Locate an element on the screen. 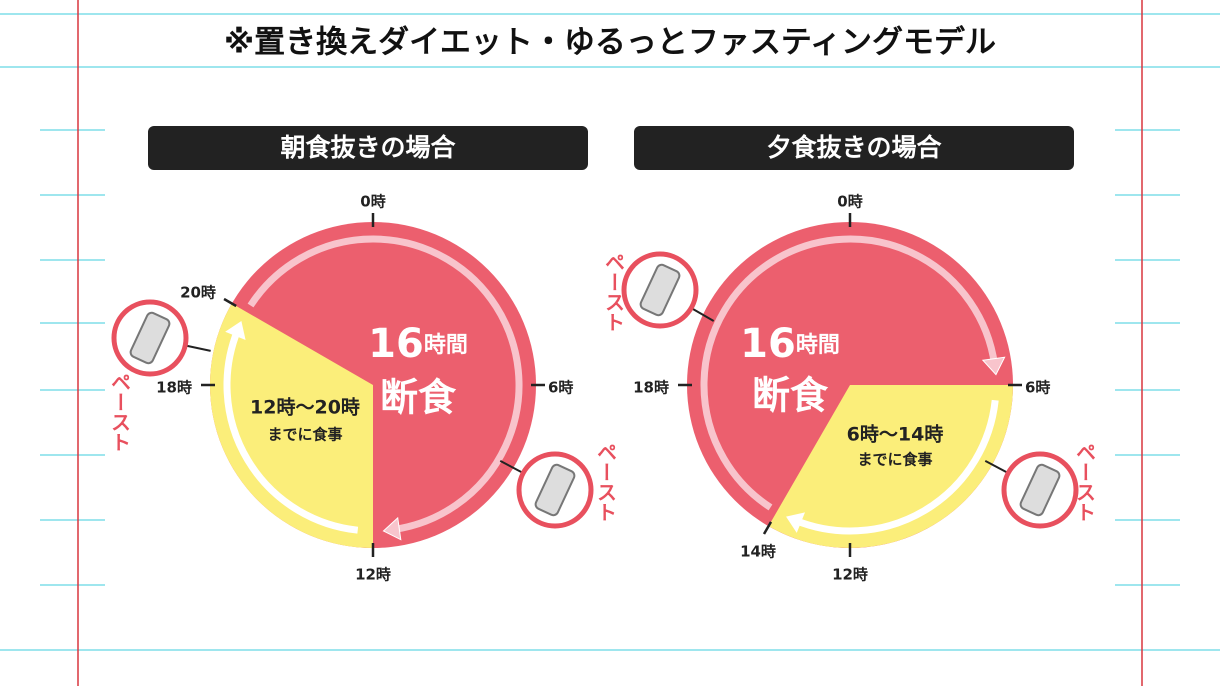  panel-header: 朝食抜きの場合 is located at coordinates (368, 147).